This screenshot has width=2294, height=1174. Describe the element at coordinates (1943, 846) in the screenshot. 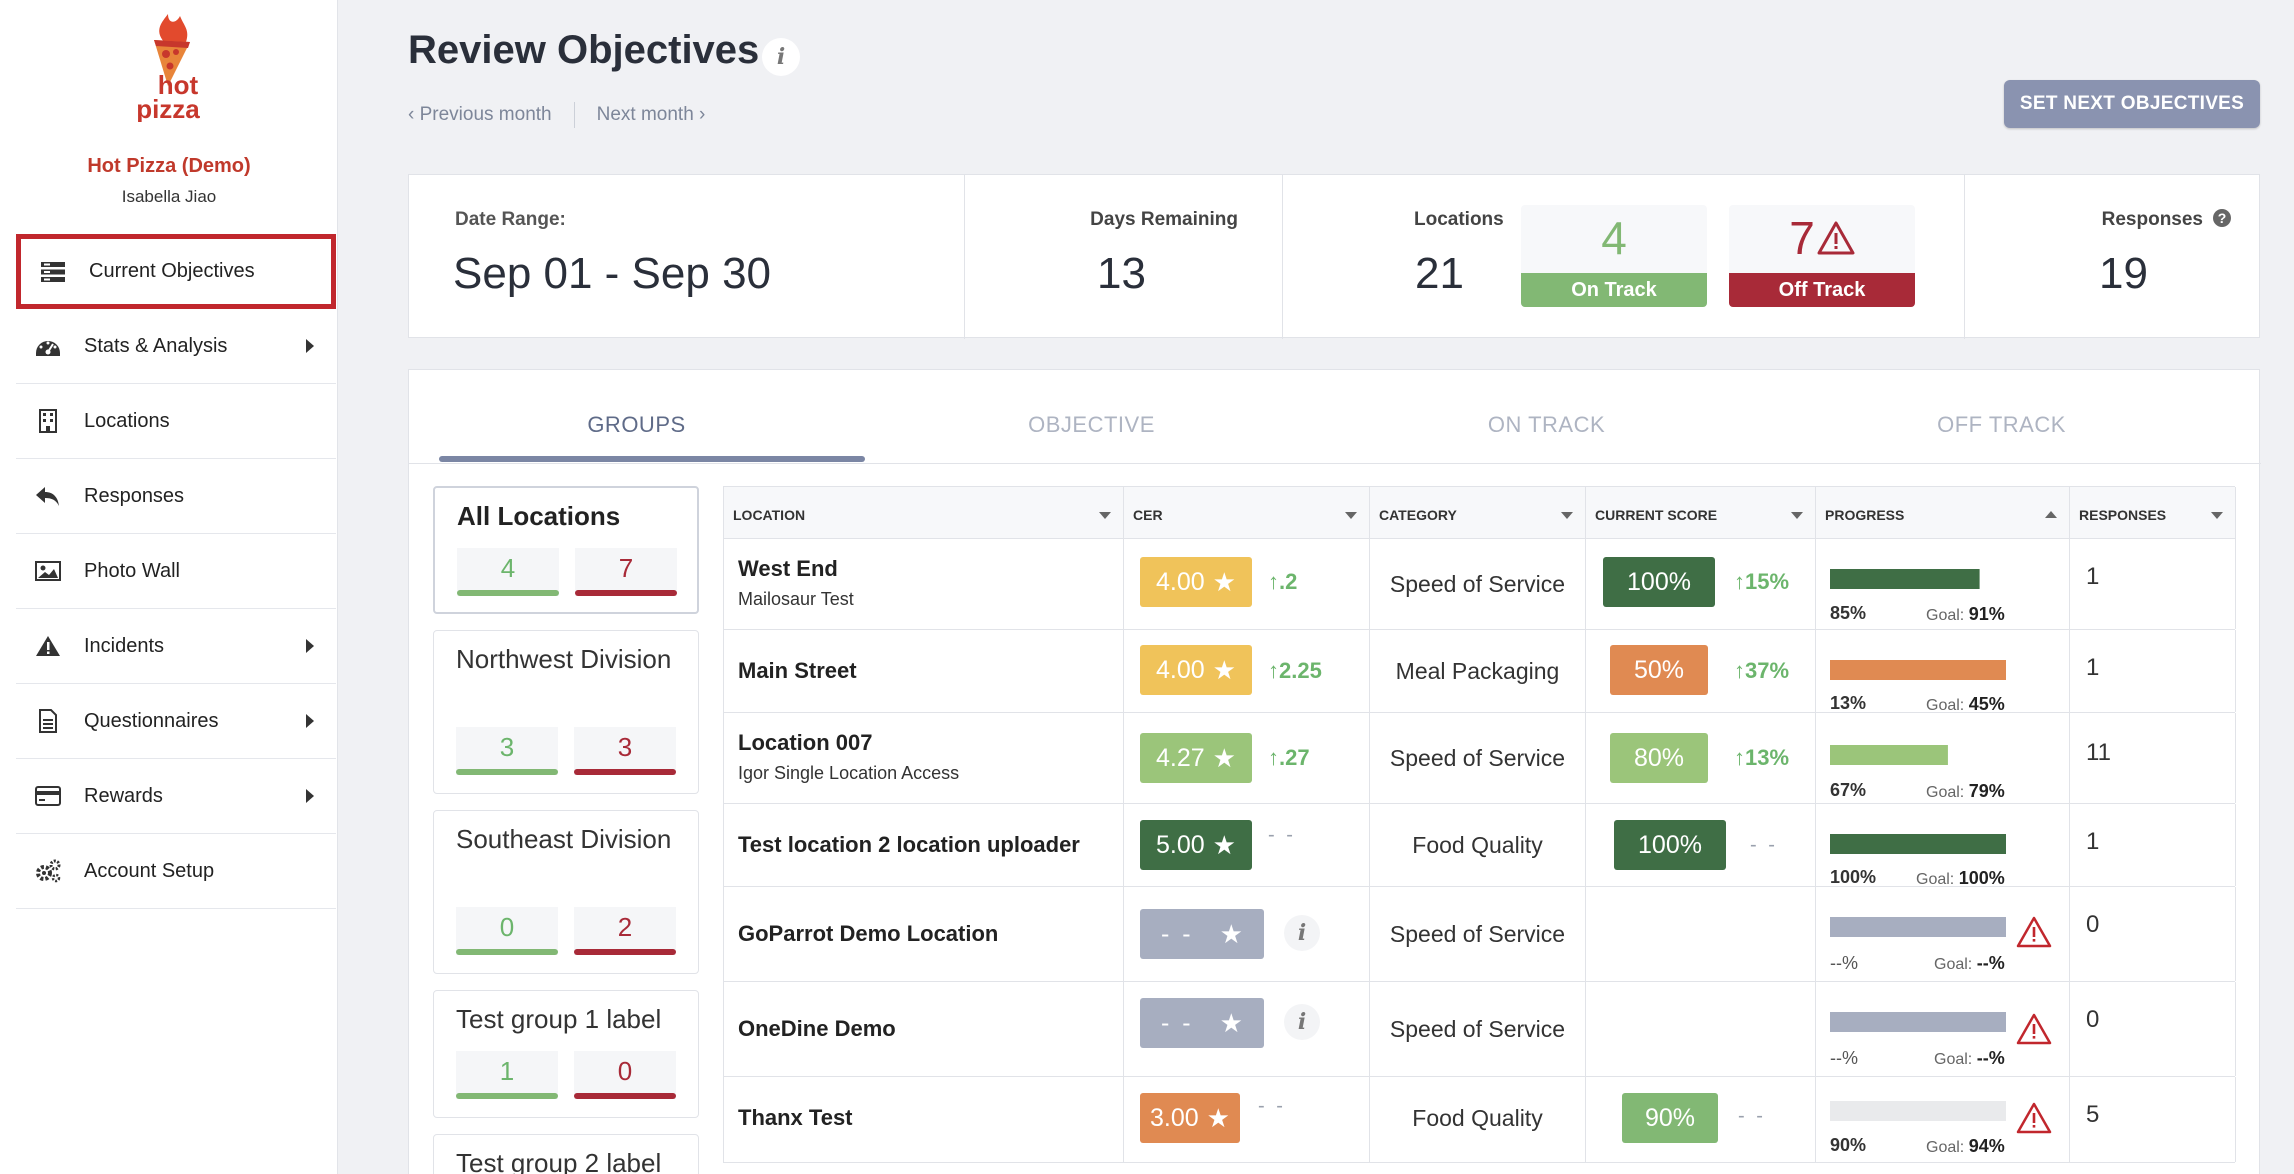

I see `progress-cell: 100% Goal: 100%` at that location.